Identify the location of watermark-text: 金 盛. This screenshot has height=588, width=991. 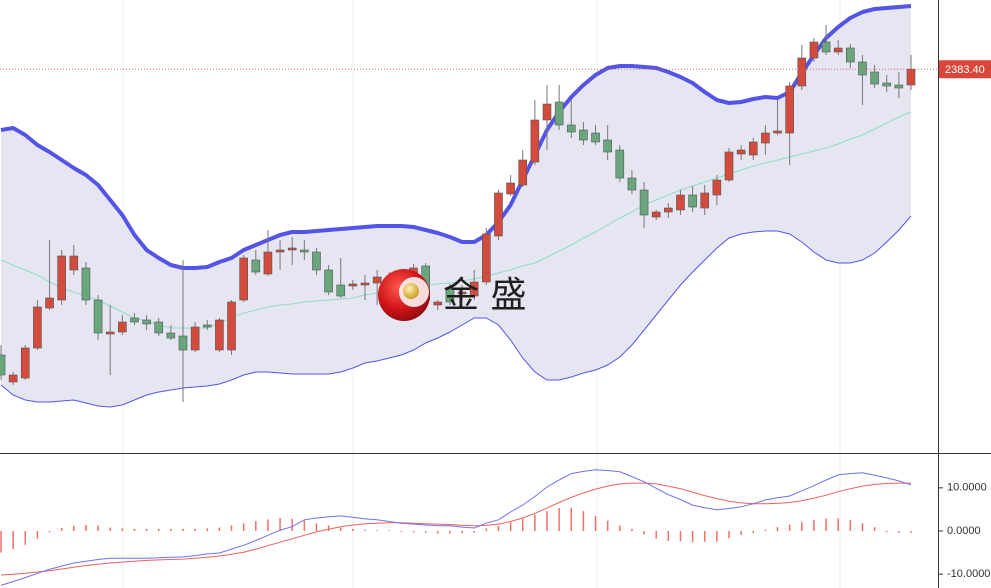
(484, 295).